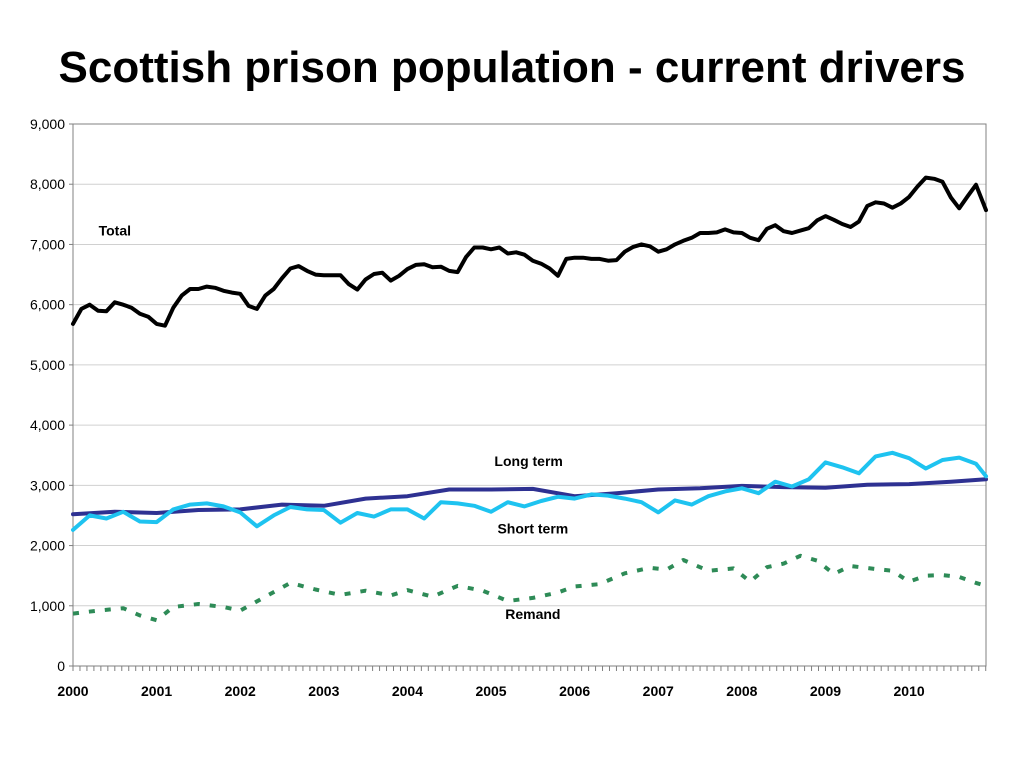  I want to click on x-tick-label: 2008, so click(741, 691).